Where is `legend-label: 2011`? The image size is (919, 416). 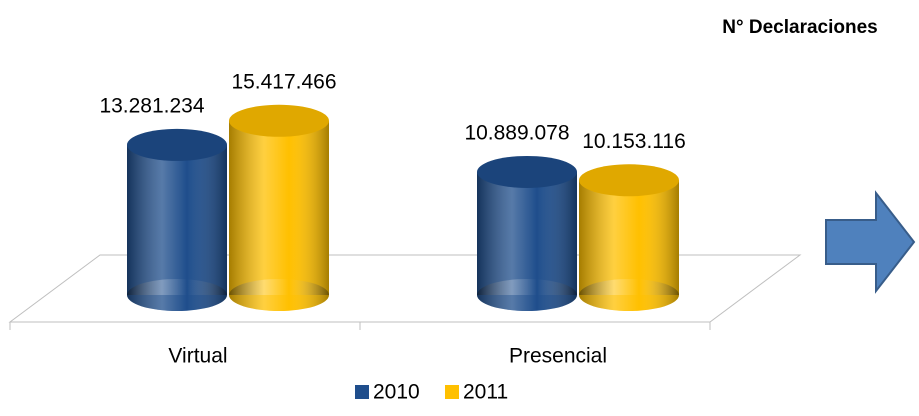
legend-label: 2011 is located at coordinates (485, 392).